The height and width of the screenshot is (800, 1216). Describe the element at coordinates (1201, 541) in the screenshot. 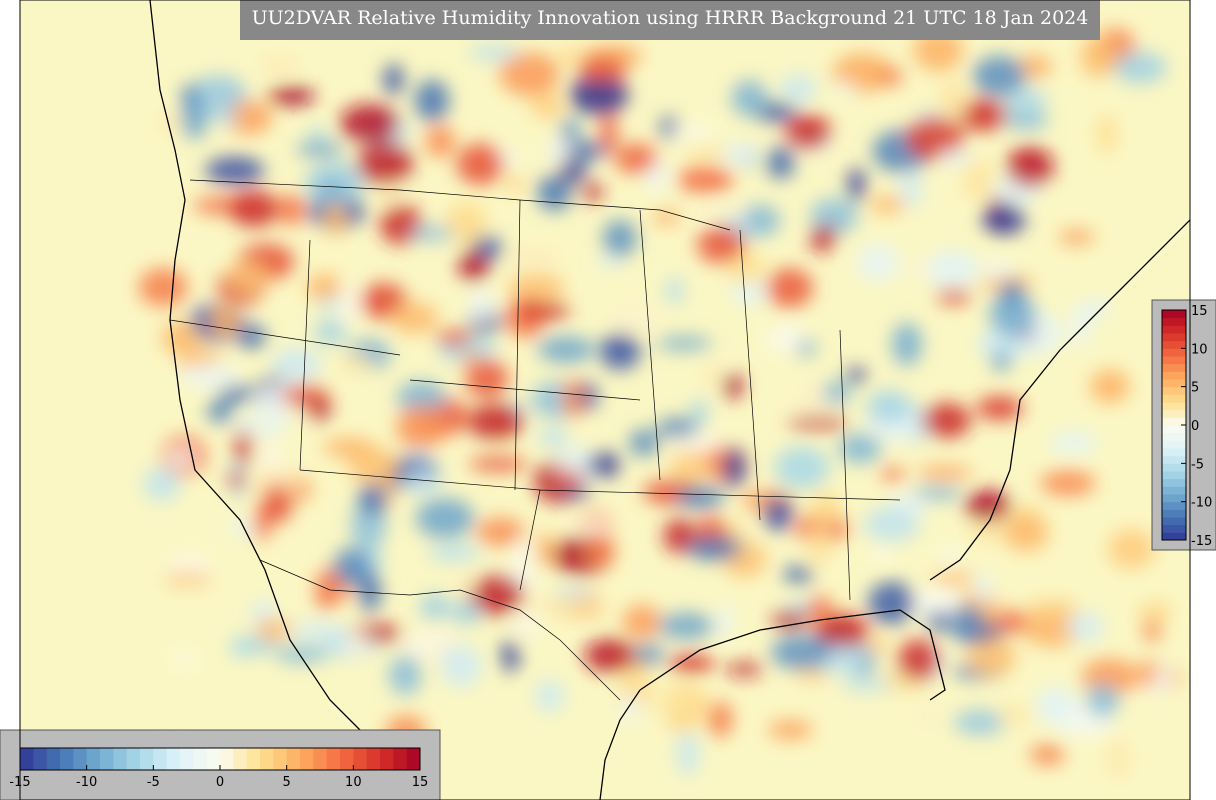

I see `colorbar-tick-label: -15` at that location.